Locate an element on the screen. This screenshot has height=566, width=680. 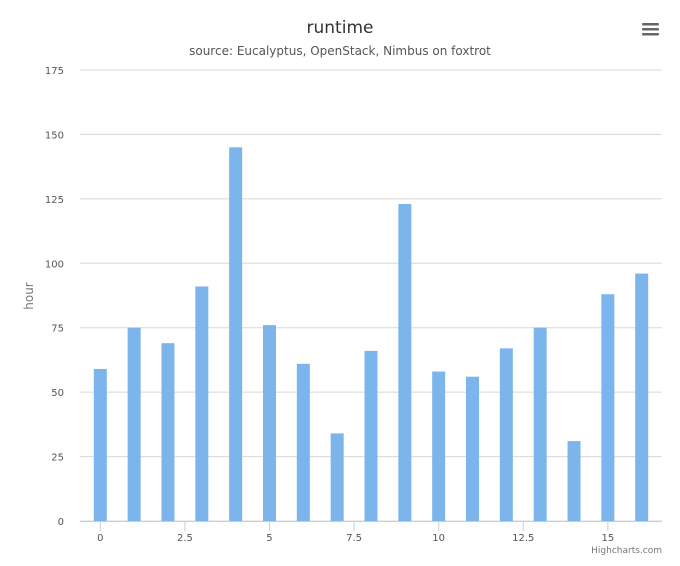
x-tick-label: 12.5 is located at coordinates (523, 538).